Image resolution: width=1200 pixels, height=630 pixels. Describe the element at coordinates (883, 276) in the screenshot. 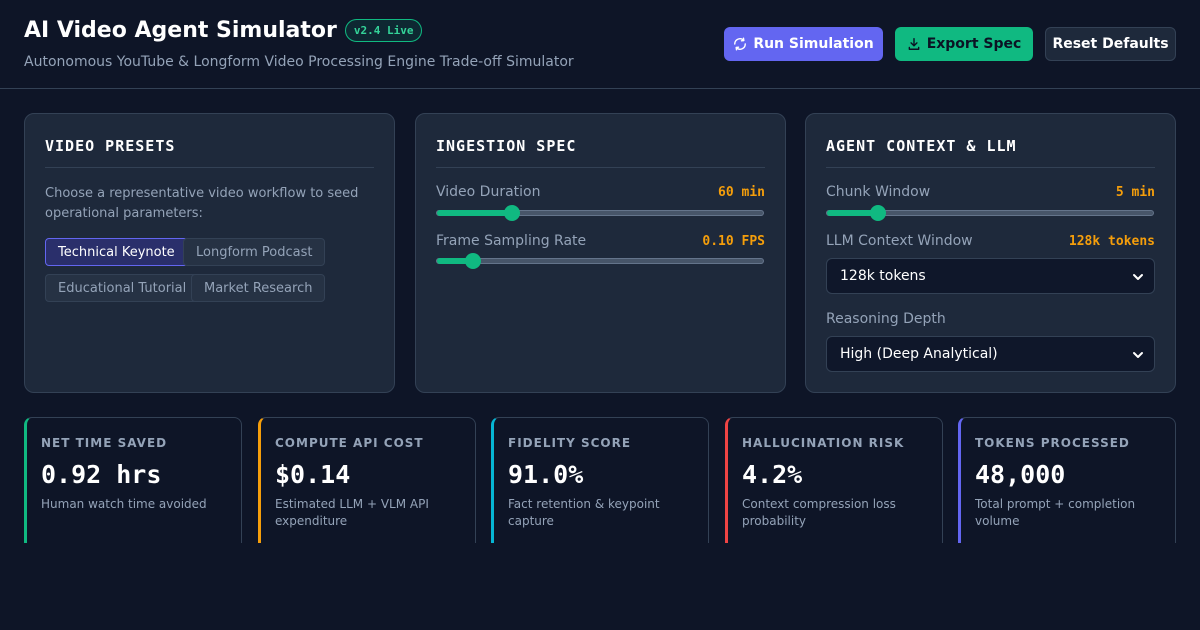

I see `llm-context-selected: 128k tokens` at that location.